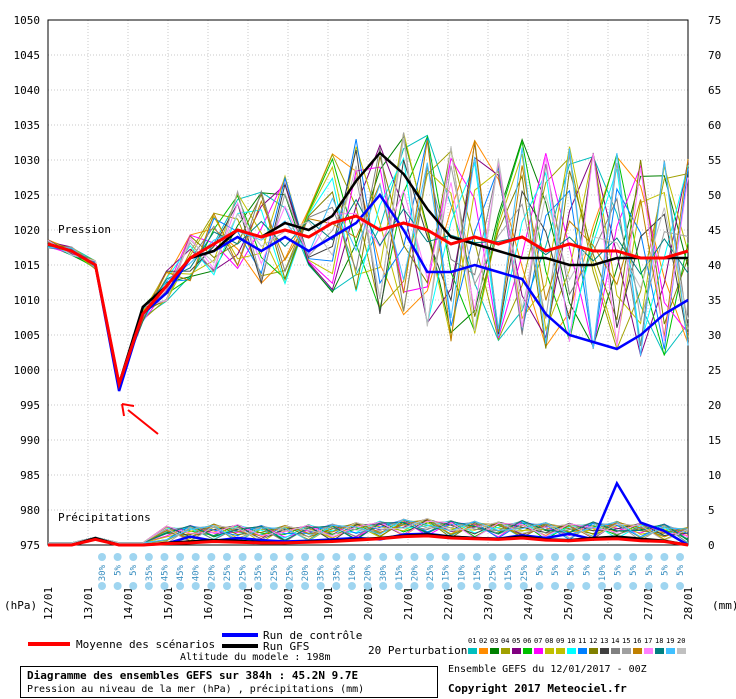 The width and height of the screenshot is (736, 699). I want to click on legend-pert-number: 16, so click(637, 641).